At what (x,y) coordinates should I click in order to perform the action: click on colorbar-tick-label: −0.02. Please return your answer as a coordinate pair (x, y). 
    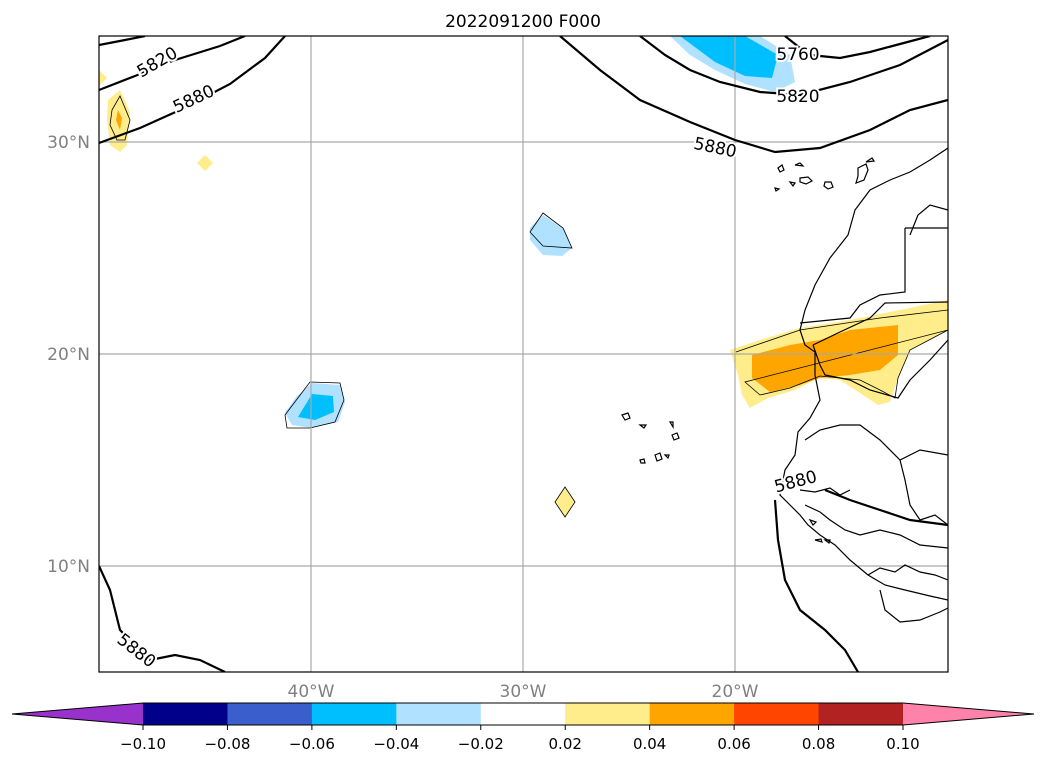
    Looking at the image, I should click on (481, 744).